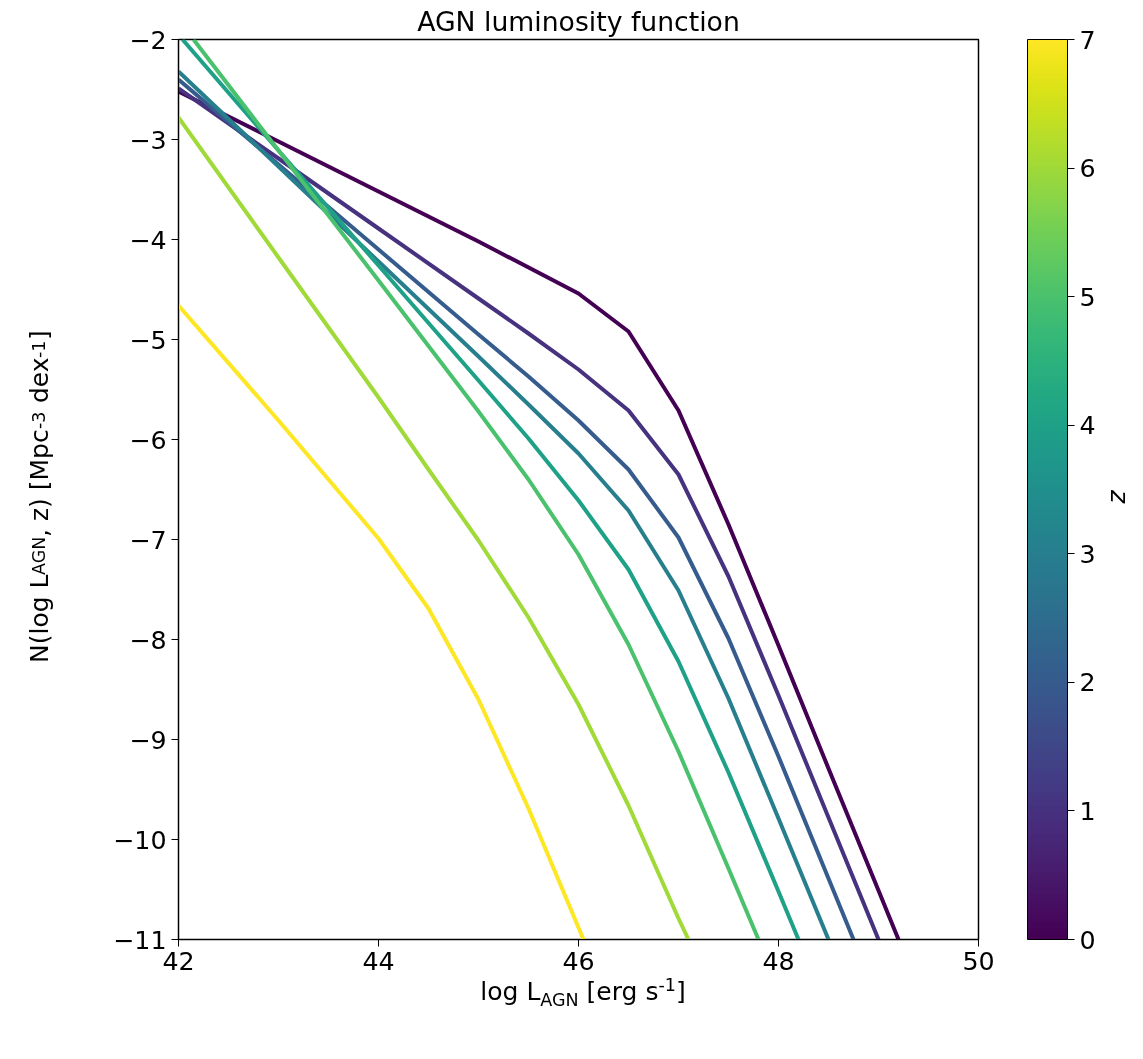 Image resolution: width=1143 pixels, height=1059 pixels. I want to click on y-tick-label: −2, so click(148, 39).